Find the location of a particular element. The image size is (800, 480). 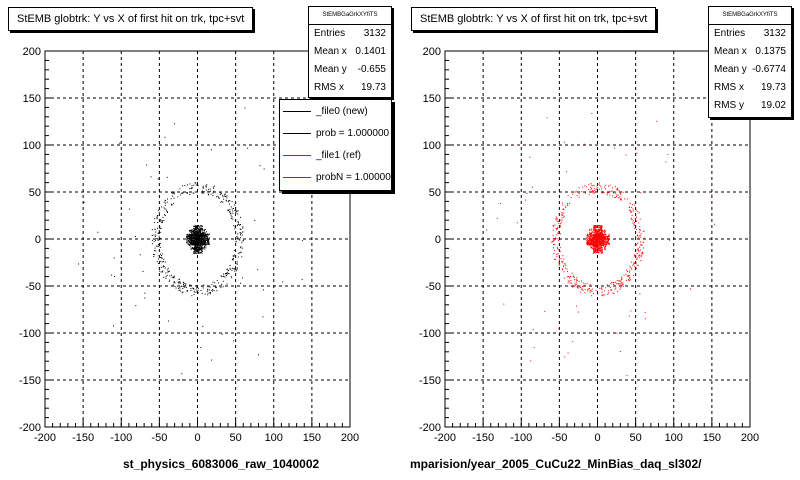

x-tick-label: -150 is located at coordinates (83, 438).